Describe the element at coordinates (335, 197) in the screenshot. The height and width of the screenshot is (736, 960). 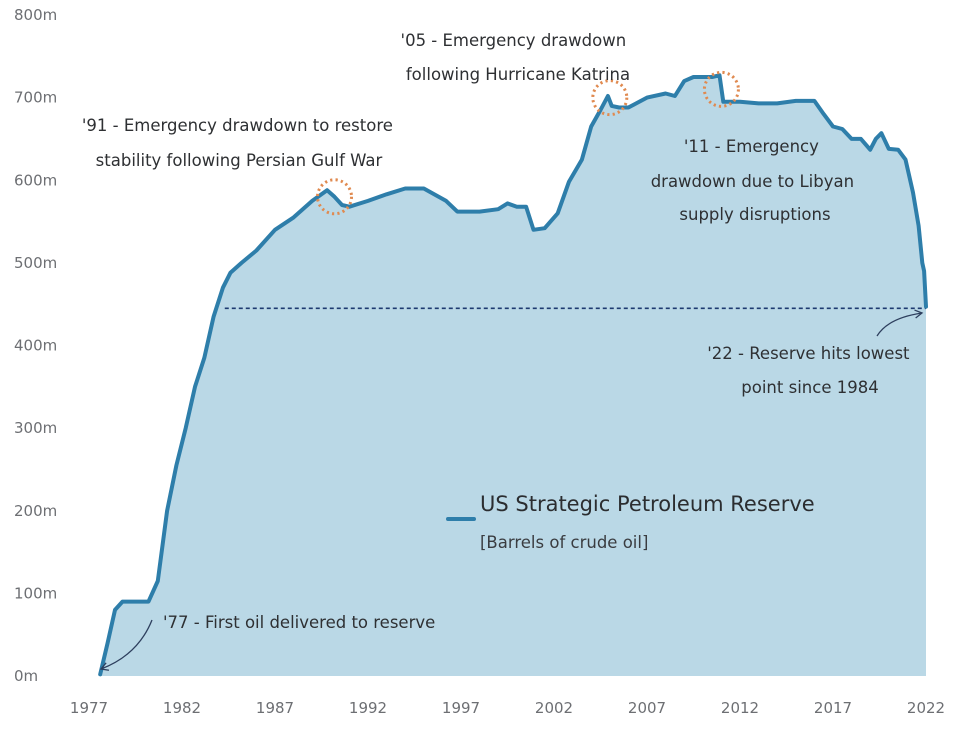
I see `drawdown-marker-1991` at that location.